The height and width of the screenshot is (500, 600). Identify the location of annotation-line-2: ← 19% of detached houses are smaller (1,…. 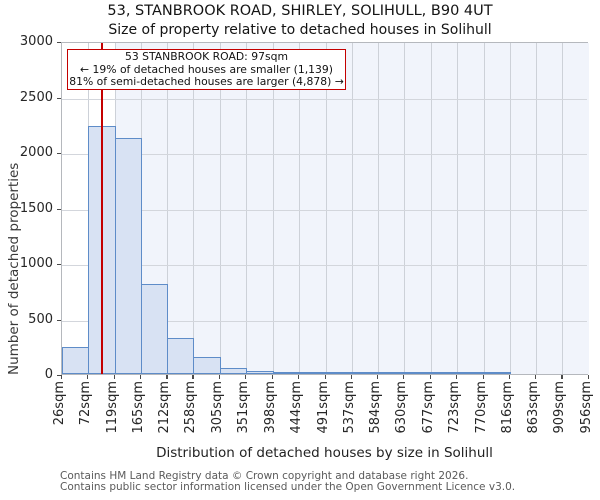
(206, 69).